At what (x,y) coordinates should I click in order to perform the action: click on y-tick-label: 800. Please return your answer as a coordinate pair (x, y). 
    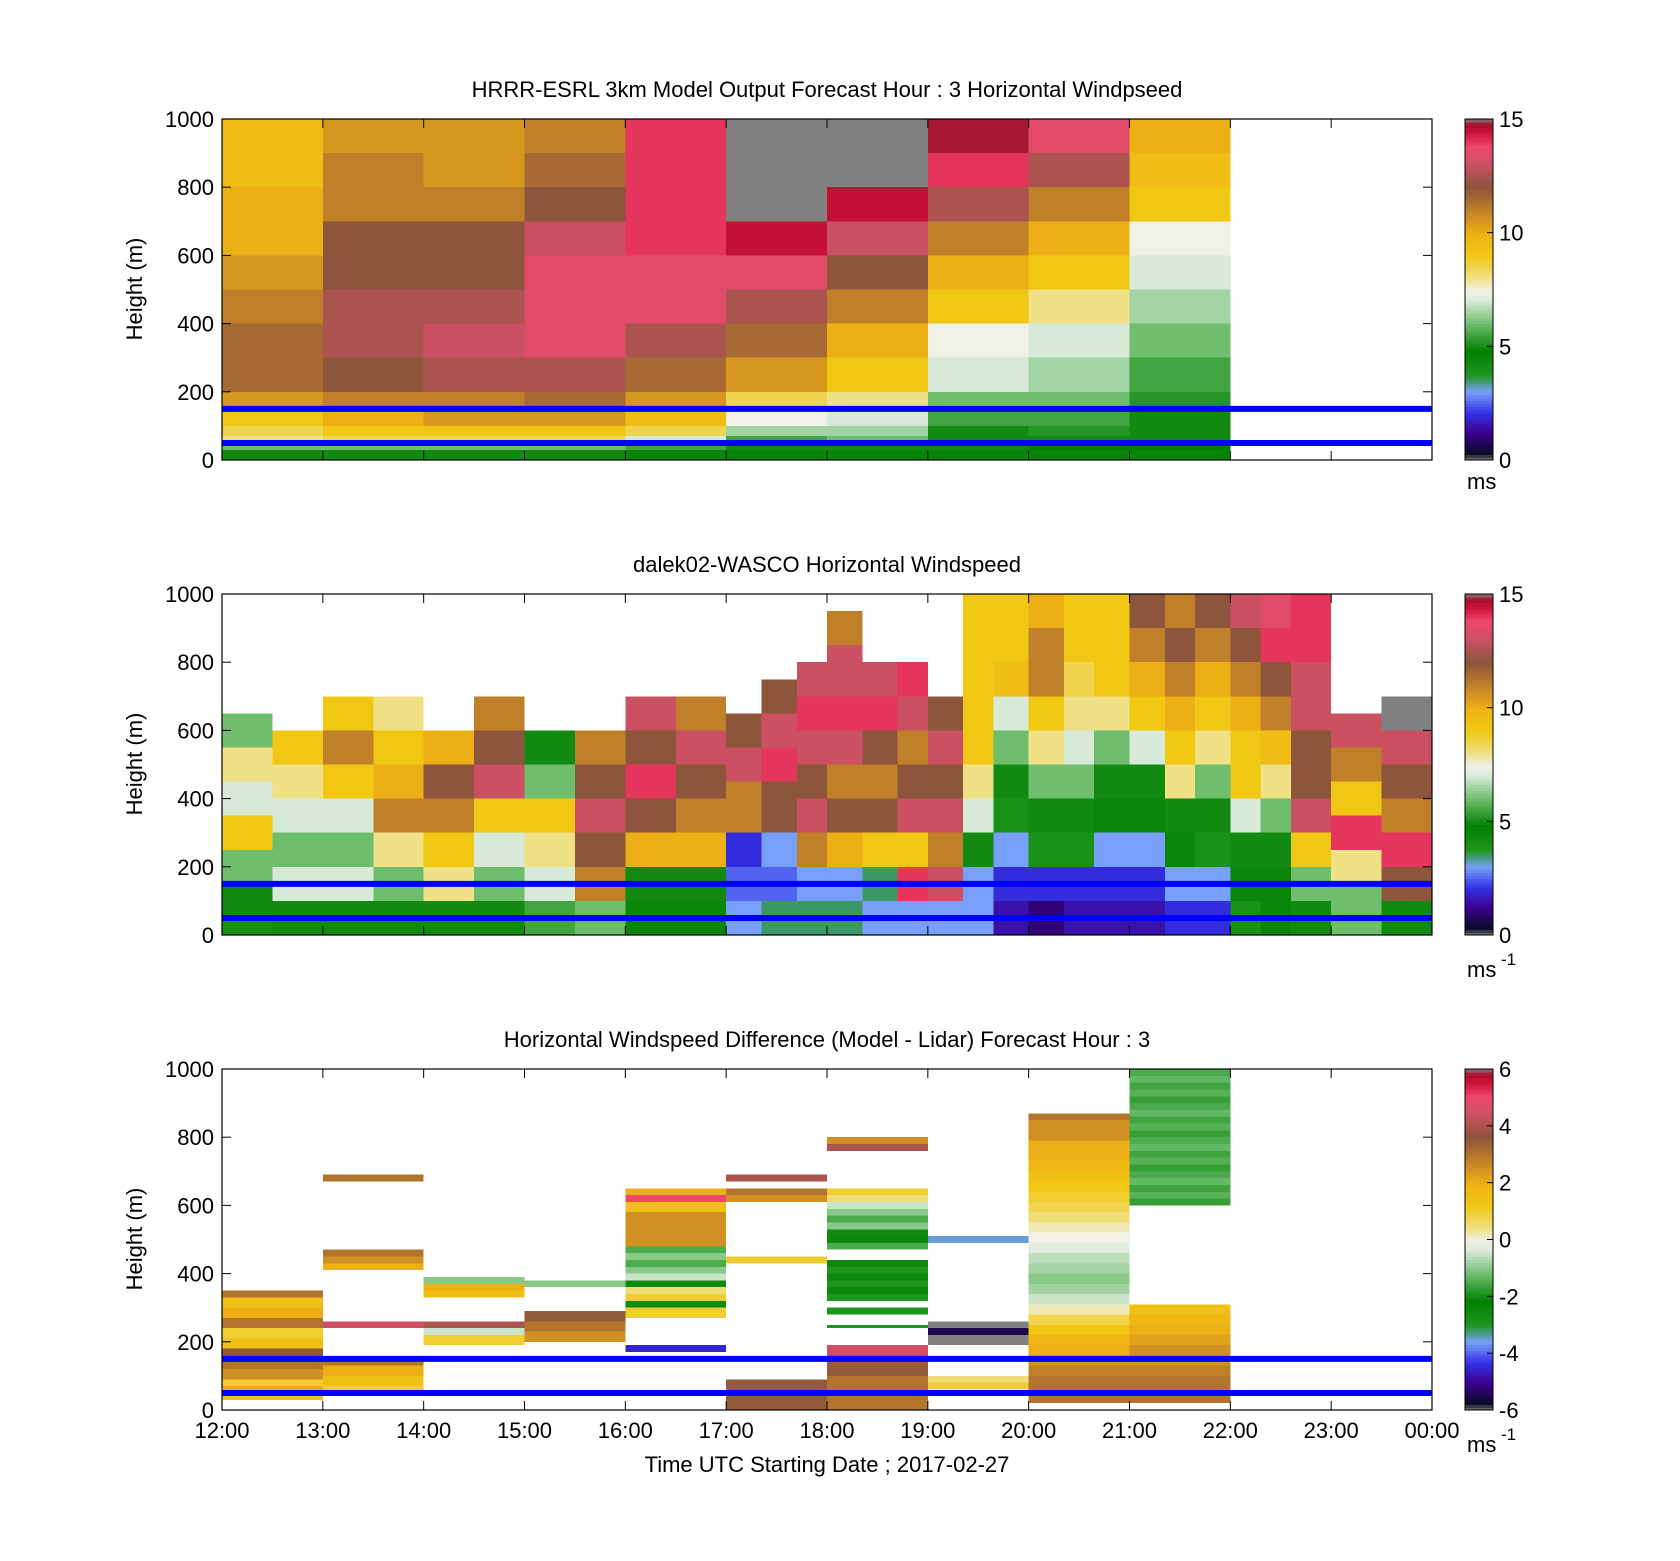
    Looking at the image, I should click on (195, 1137).